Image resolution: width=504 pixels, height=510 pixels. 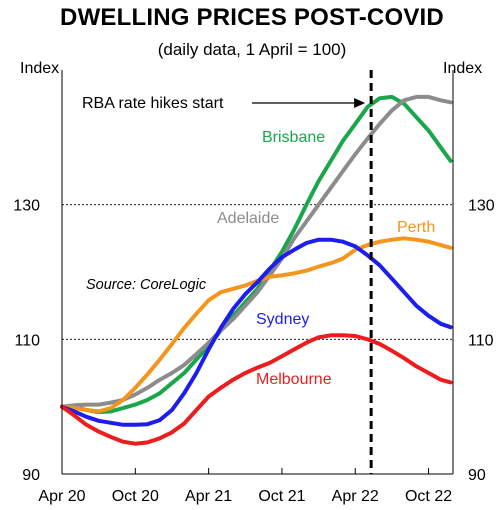 I want to click on y-tick-left-90: 90, so click(x=31, y=475).